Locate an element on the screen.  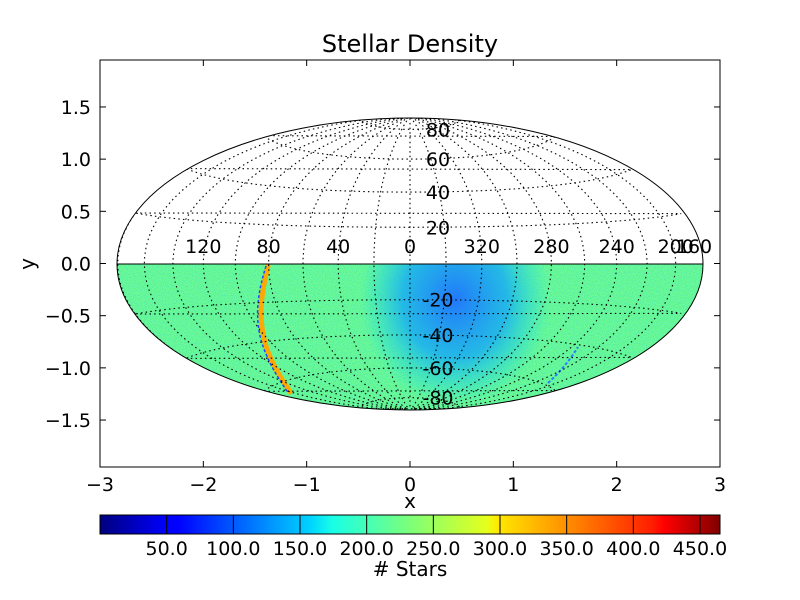
colorbar-tick-label: 400.0 is located at coordinates (633, 549).